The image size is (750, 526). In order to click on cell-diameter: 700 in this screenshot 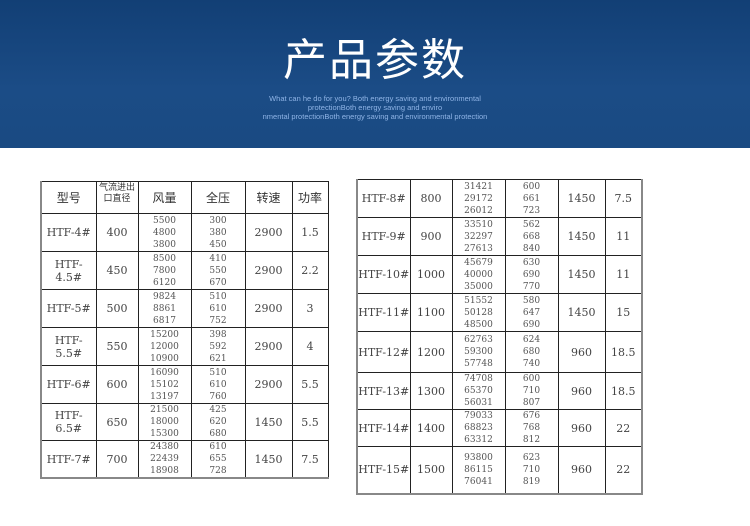, I will do `click(117, 459)`.